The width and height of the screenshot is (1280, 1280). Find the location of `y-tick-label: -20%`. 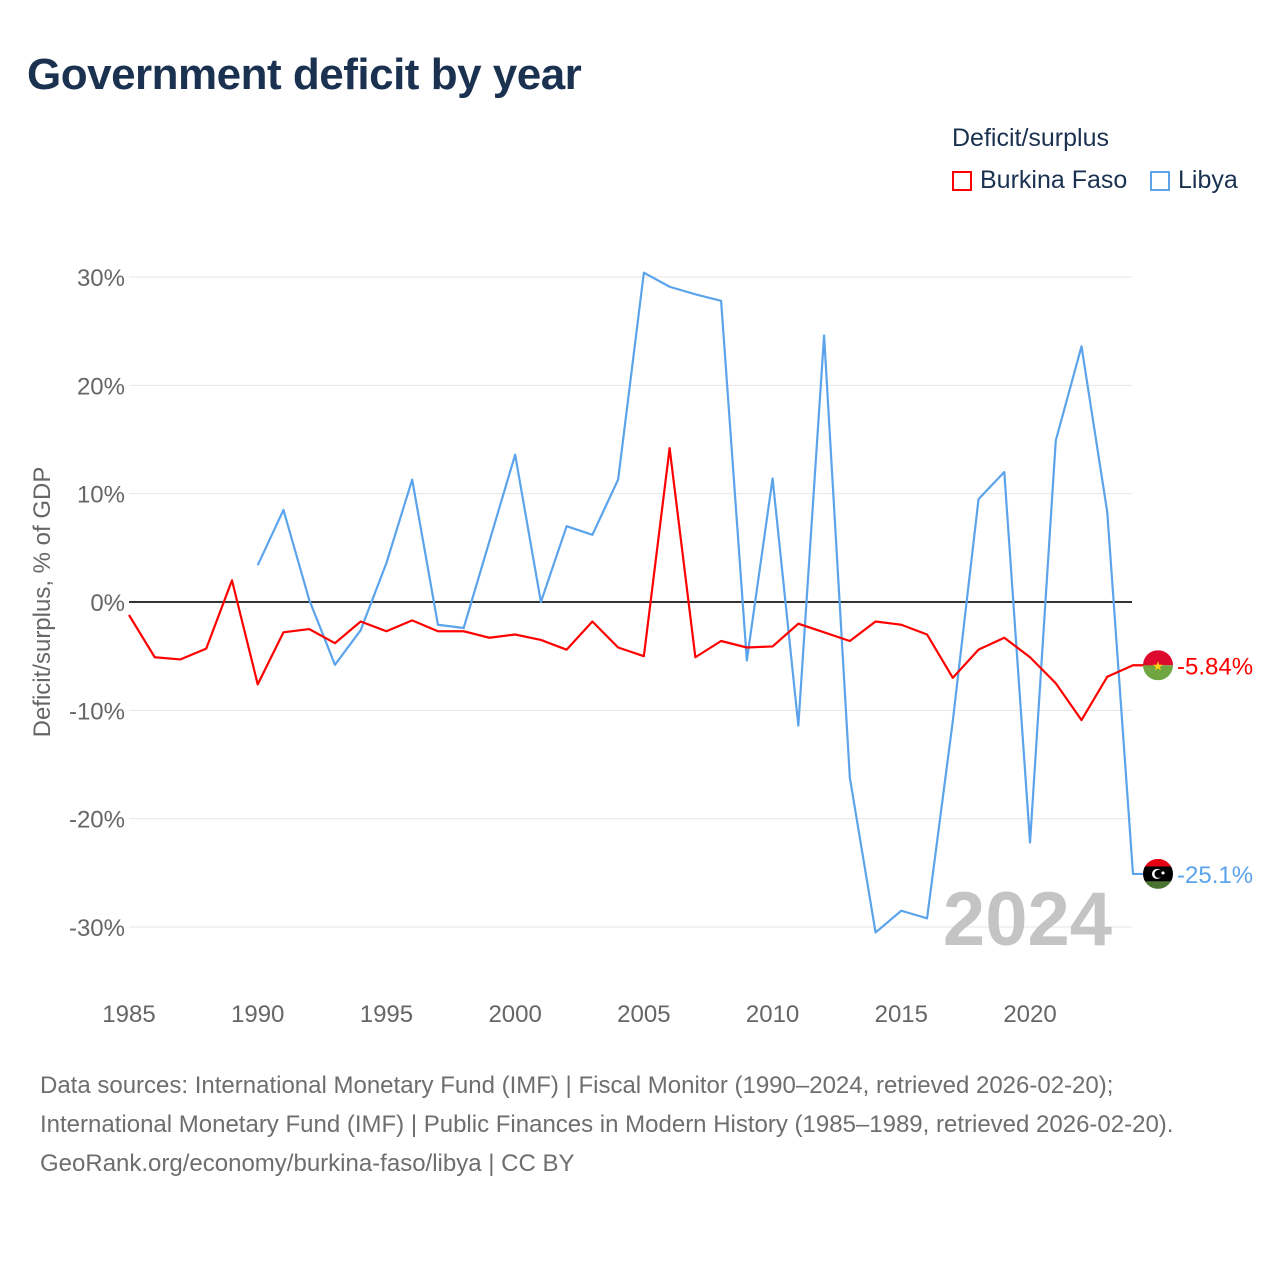

y-tick-label: -20% is located at coordinates (97, 820).